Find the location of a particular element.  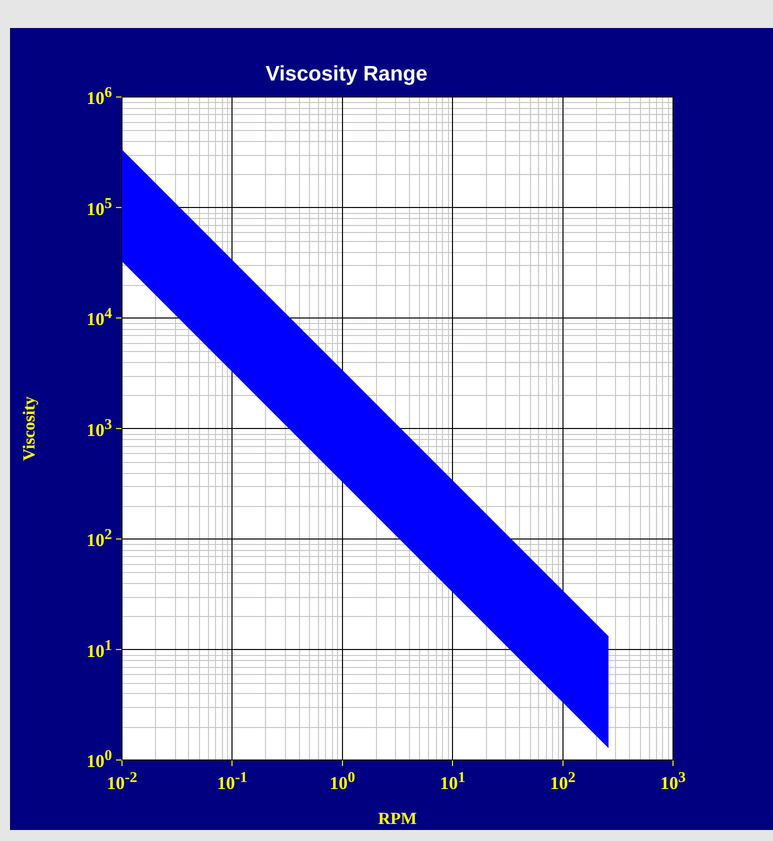

y-axis-title: Viscosity is located at coordinates (29, 428).